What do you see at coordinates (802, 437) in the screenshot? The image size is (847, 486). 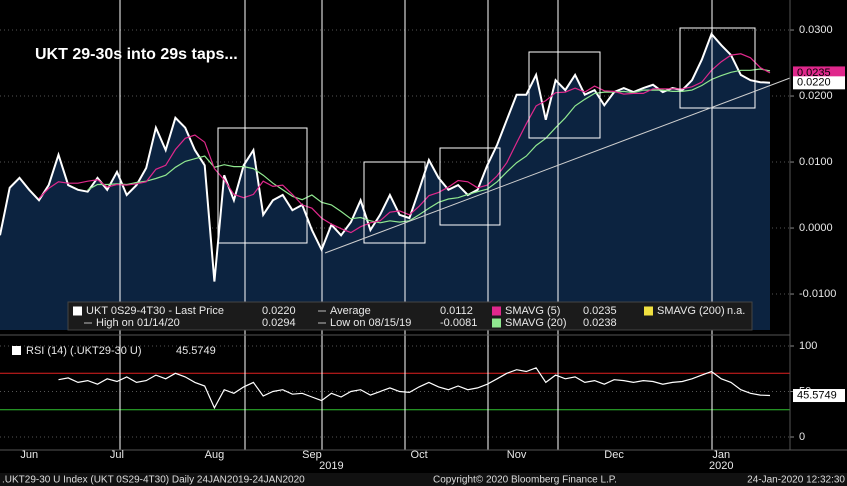 I see `y-tick-label: 0` at bounding box center [802, 437].